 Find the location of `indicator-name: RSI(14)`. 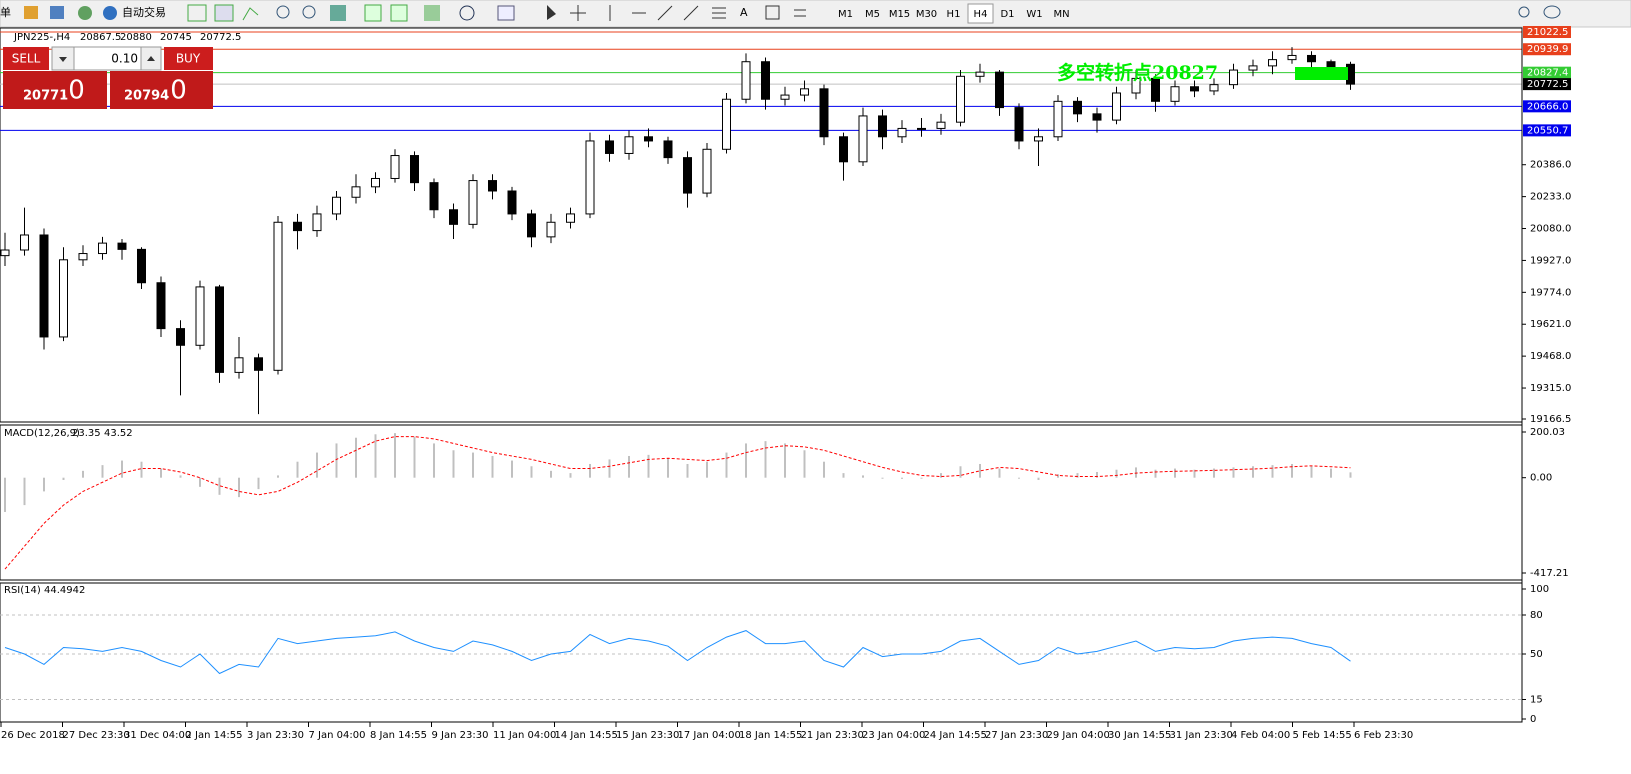

indicator-name: RSI(14) is located at coordinates (22, 590).